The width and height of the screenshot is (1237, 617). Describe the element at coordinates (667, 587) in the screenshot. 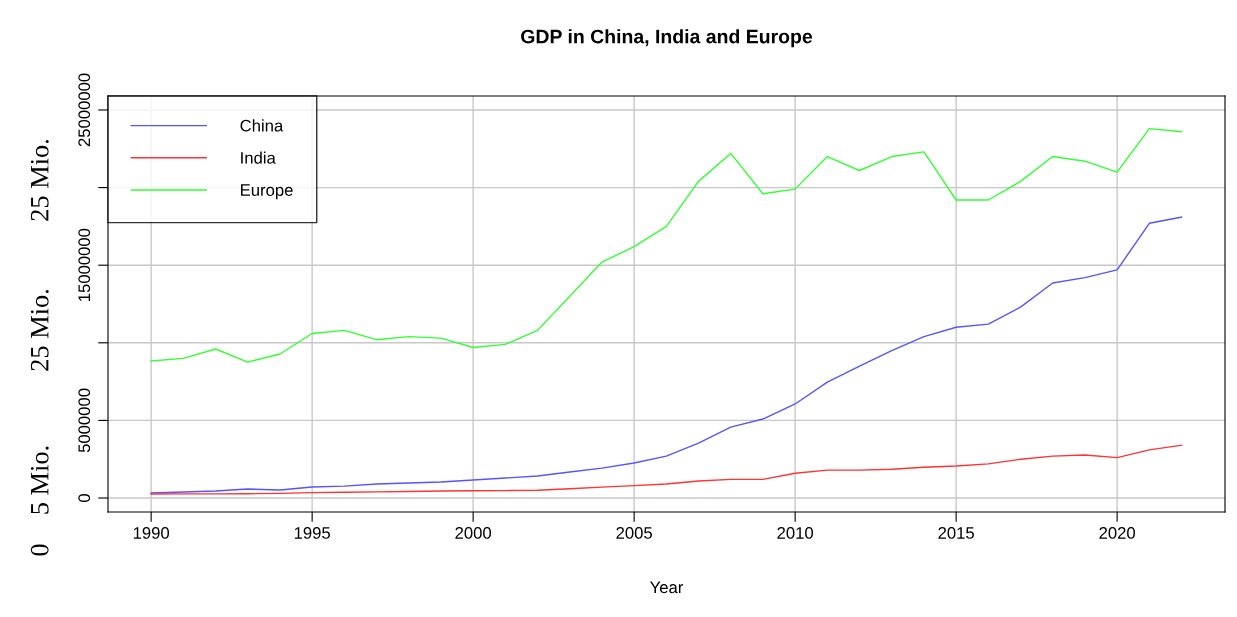

I see `x-axis-title: Year` at that location.